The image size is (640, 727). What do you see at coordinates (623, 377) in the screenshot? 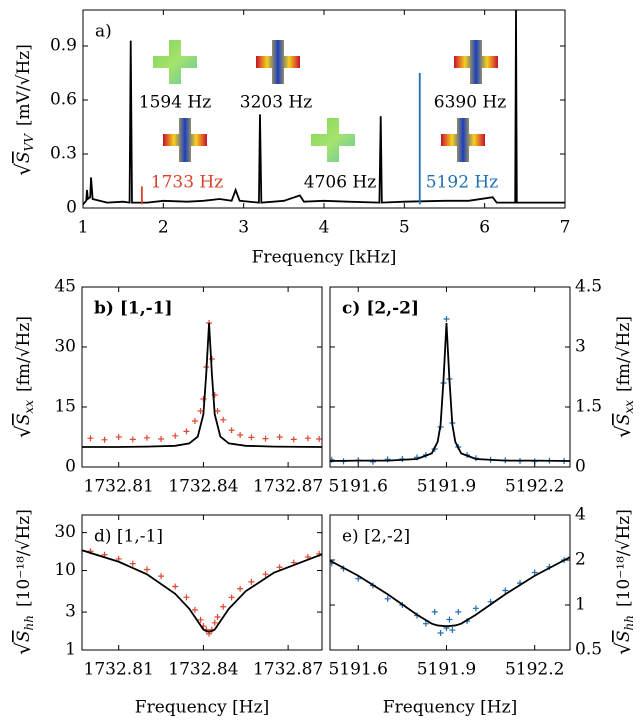
I see `y-axis-label: √Sxx [fm/√Hz]` at bounding box center [623, 377].